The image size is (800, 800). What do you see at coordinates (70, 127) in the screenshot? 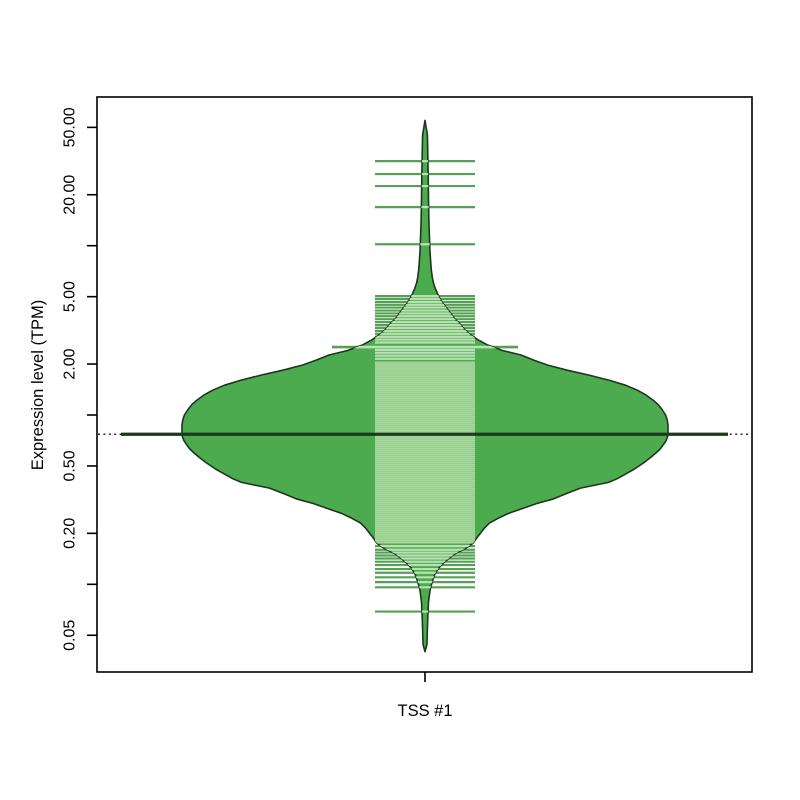
I see `y-tick-label: 50.00` at bounding box center [70, 127].